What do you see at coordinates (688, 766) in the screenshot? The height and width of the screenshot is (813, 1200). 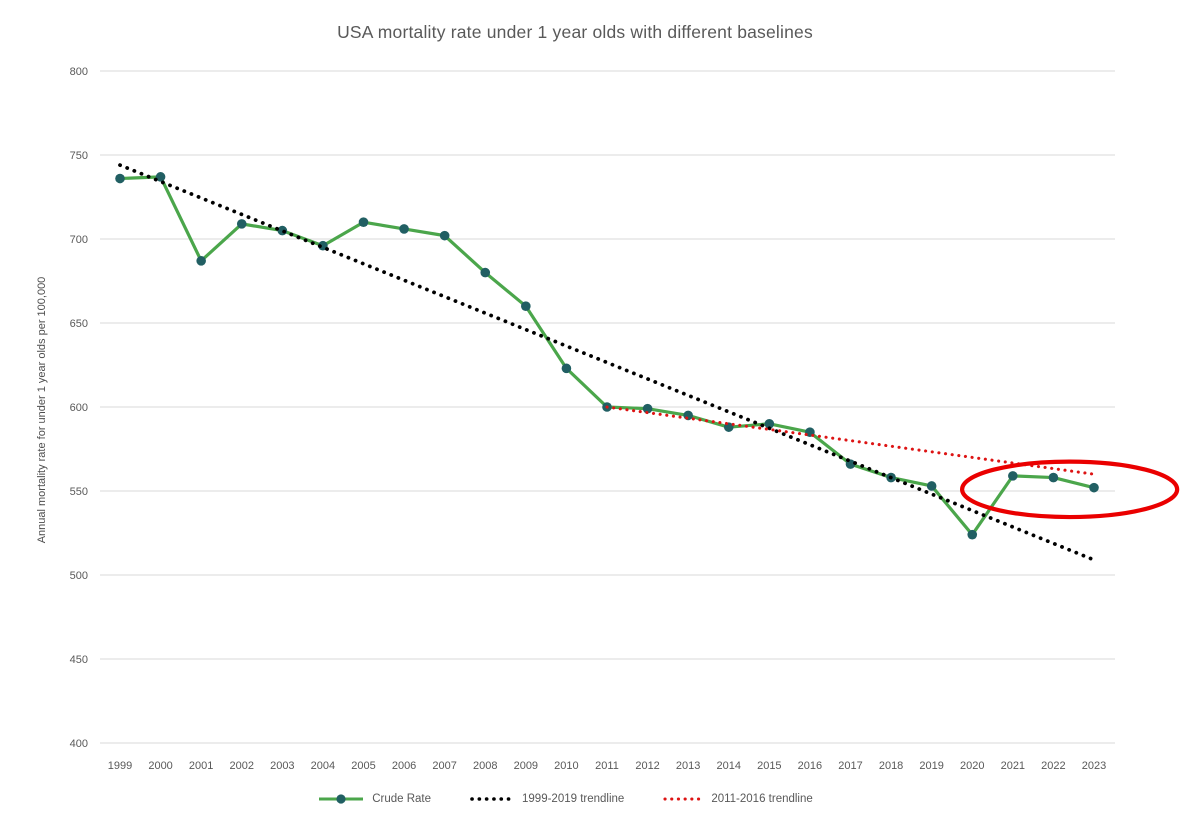 I see `x-tick-label: 2013` at bounding box center [688, 766].